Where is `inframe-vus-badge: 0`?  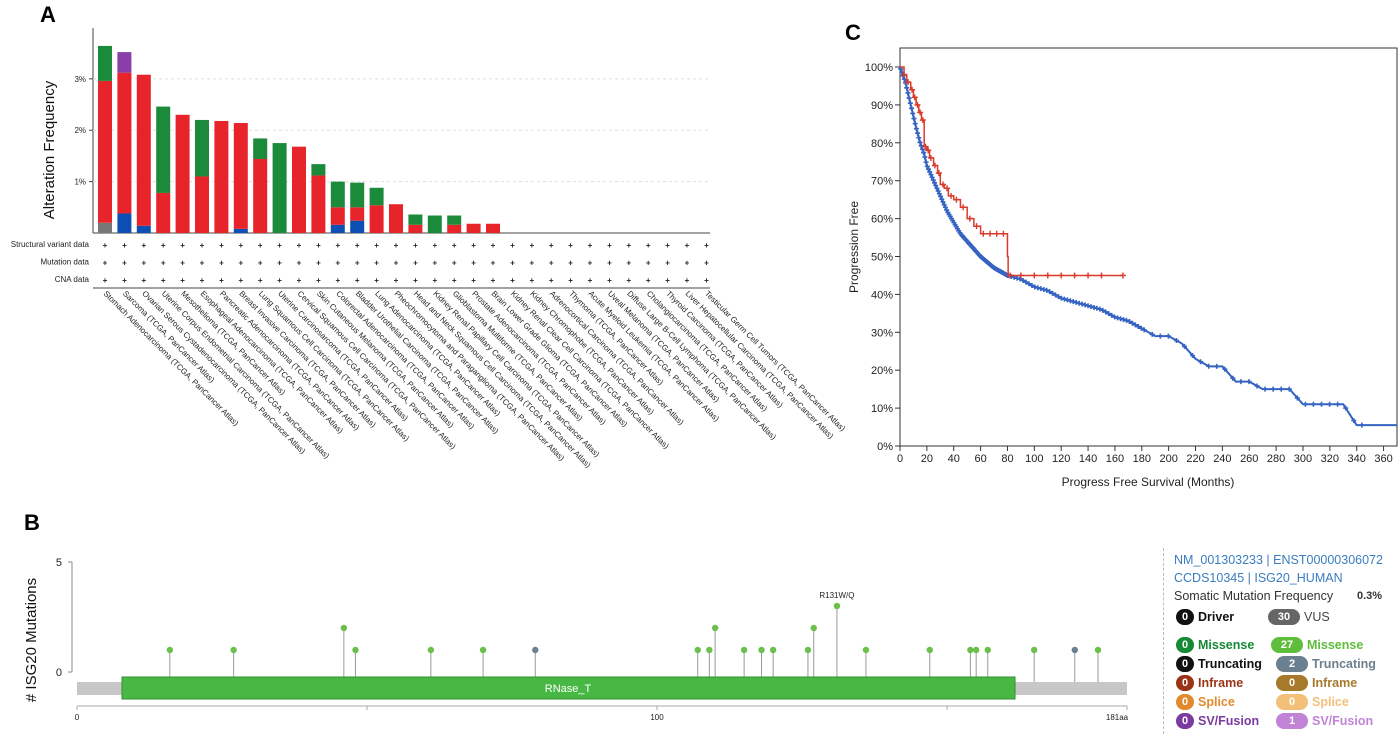
inframe-vus-badge: 0 is located at coordinates (1292, 683).